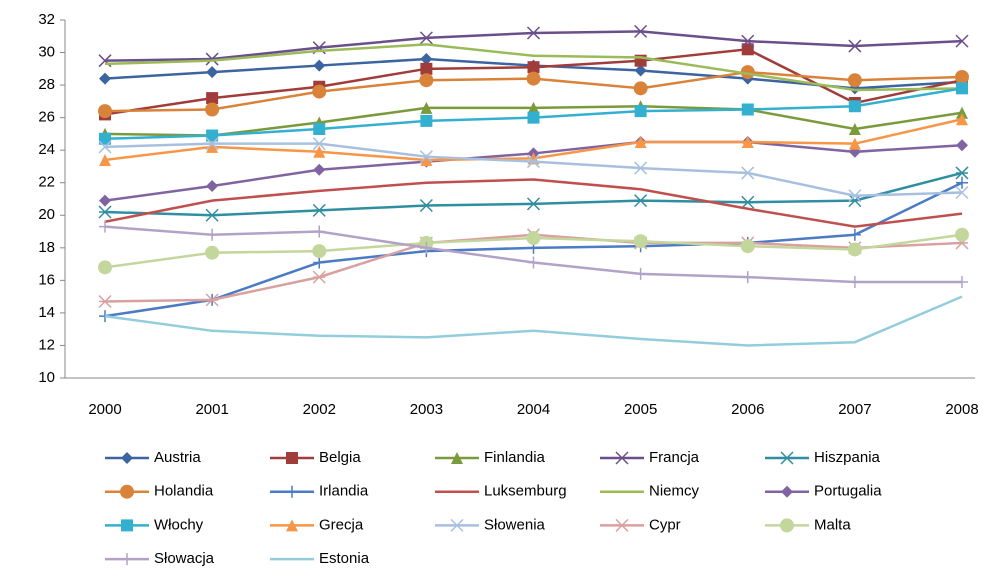  Describe the element at coordinates (46, 84) in the screenshot. I see `y-tick-label: 28` at that location.